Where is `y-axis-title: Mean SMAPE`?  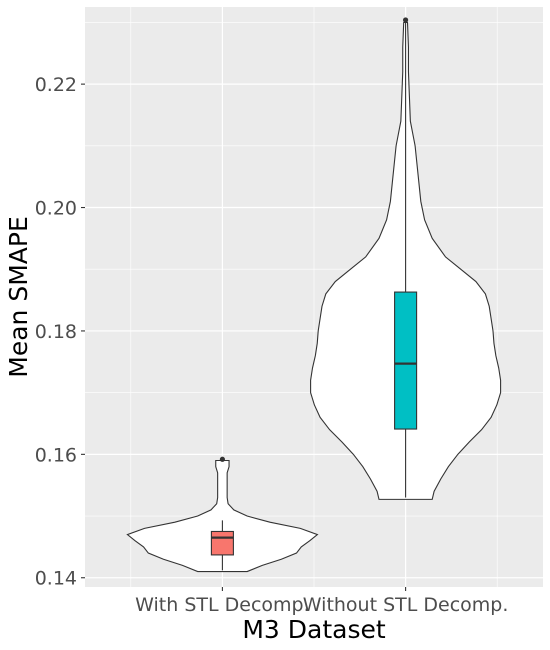 y-axis-title: Mean SMAPE is located at coordinates (18, 296).